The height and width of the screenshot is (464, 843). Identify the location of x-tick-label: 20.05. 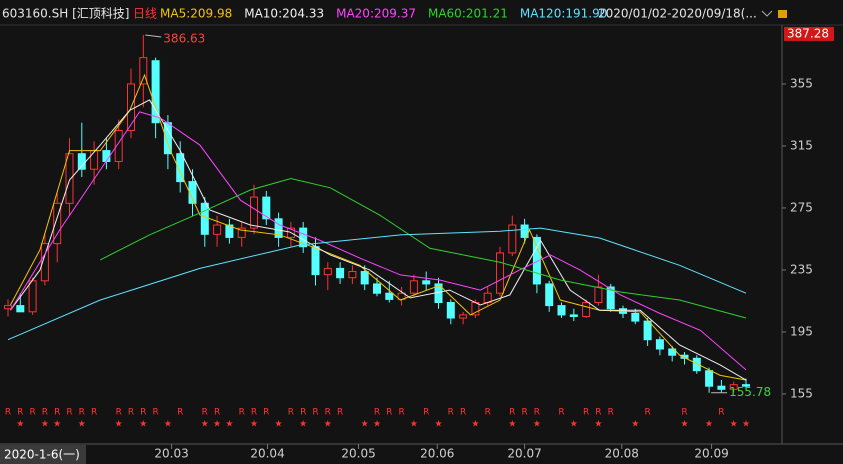
(358, 454).